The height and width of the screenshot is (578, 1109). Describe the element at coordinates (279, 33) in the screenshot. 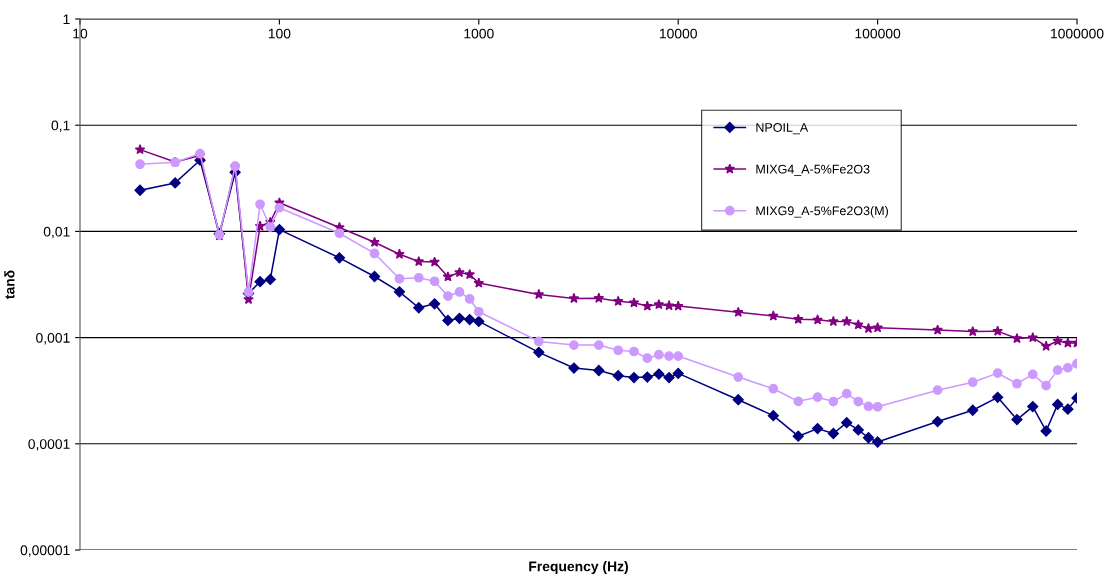

I see `x-tick-label: 100` at that location.